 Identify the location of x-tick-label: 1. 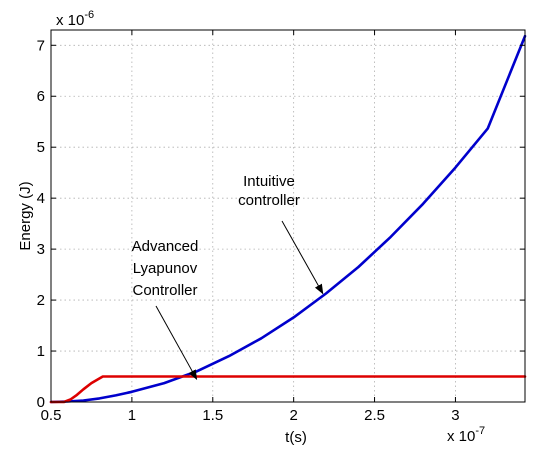
(132, 415).